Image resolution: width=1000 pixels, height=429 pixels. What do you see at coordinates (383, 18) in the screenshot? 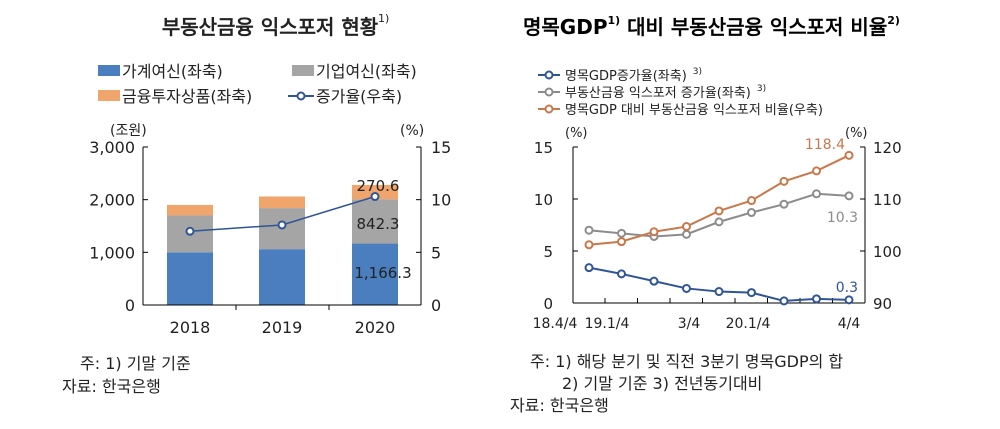
I see `title-note: 1)` at bounding box center [383, 18].